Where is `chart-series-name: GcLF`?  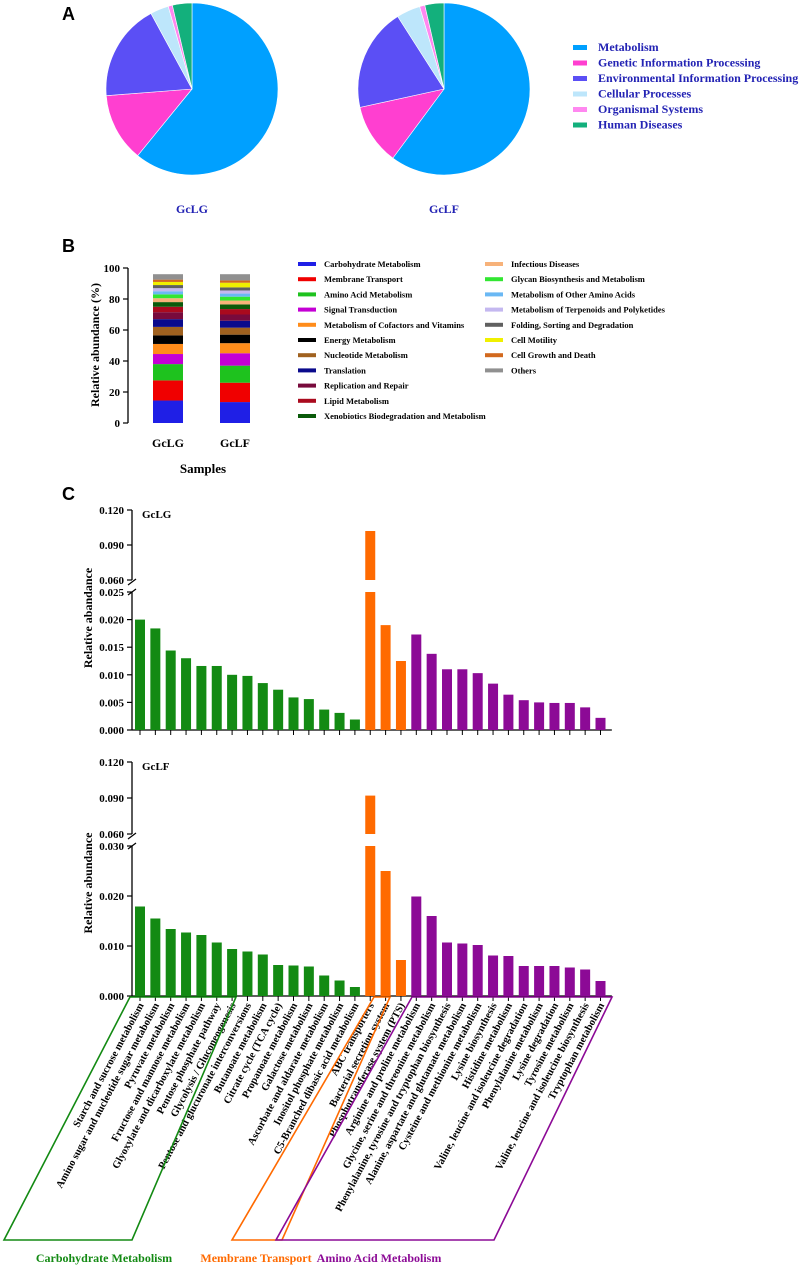 chart-series-name: GcLF is located at coordinates (156, 767).